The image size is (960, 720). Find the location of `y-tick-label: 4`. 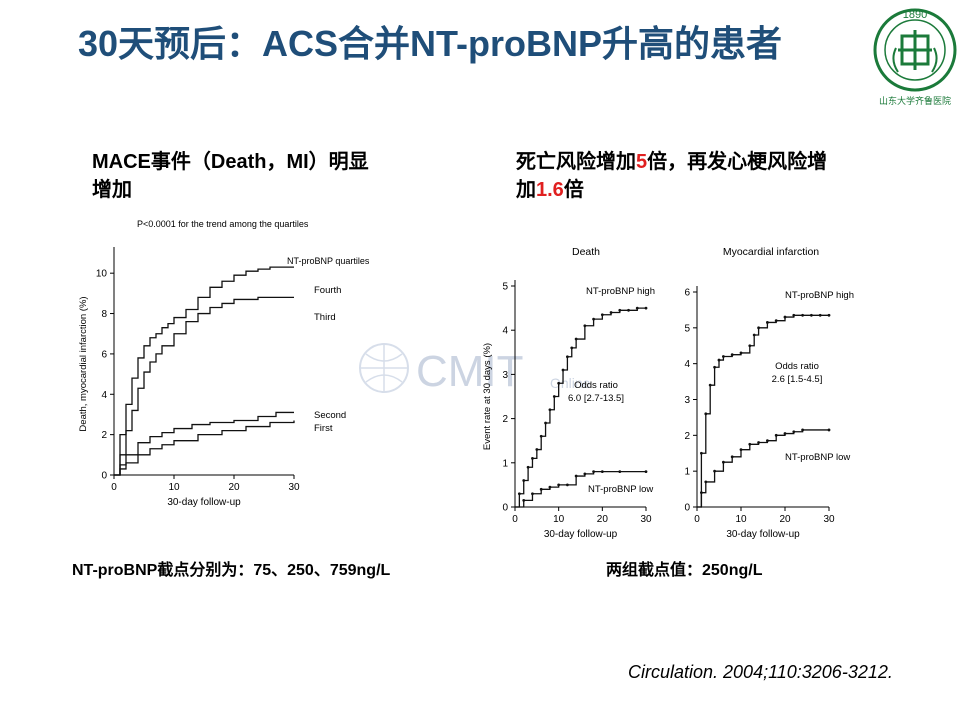

y-tick-label: 4 is located at coordinates (687, 364).